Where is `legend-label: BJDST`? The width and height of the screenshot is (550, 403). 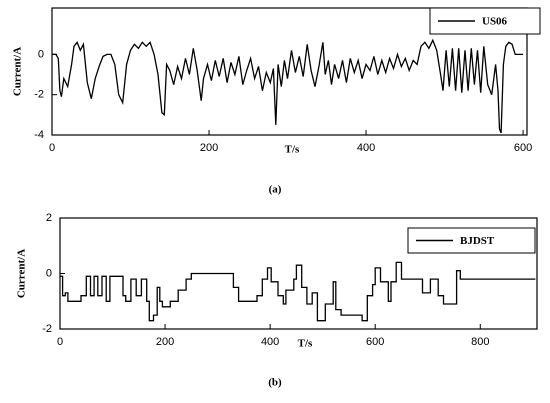 legend-label: BJDST is located at coordinates (477, 241).